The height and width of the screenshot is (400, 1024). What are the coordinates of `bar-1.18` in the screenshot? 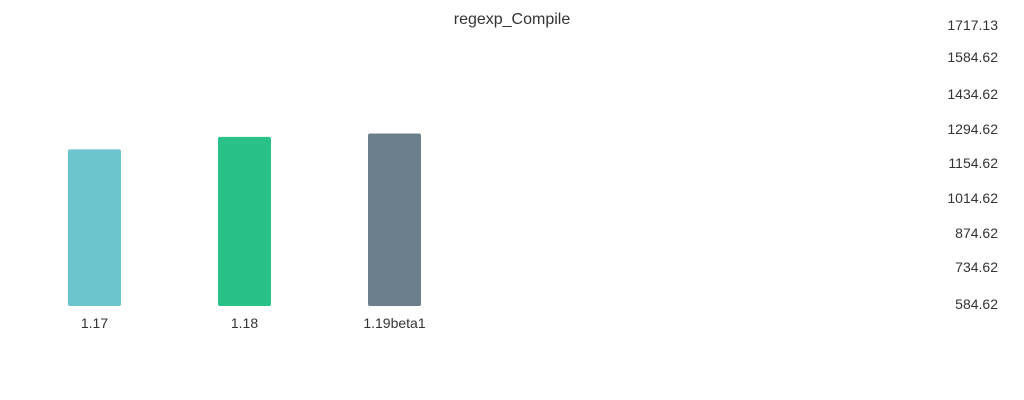 It's located at (244, 221).